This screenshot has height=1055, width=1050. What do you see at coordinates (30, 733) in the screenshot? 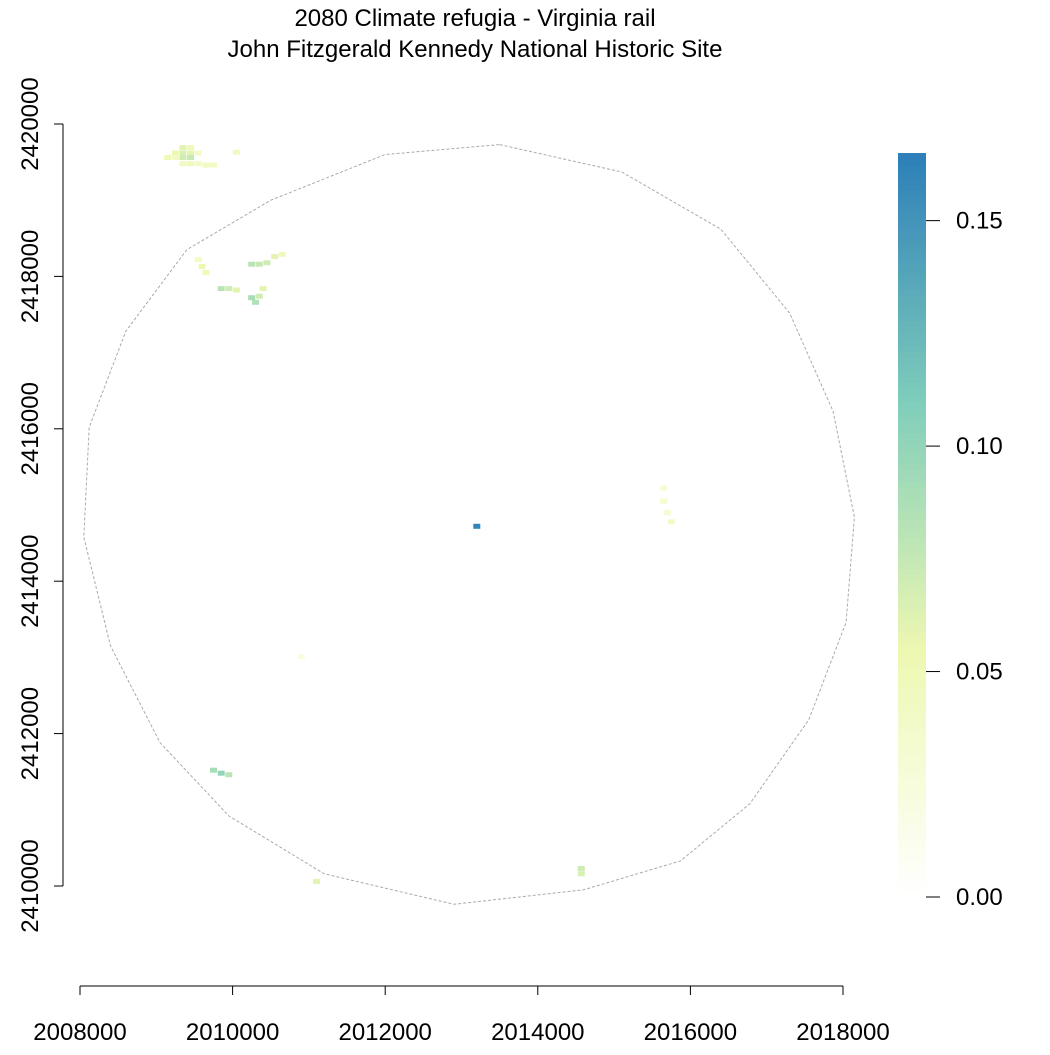
I see `y-tick-label: 2412000` at bounding box center [30, 733].